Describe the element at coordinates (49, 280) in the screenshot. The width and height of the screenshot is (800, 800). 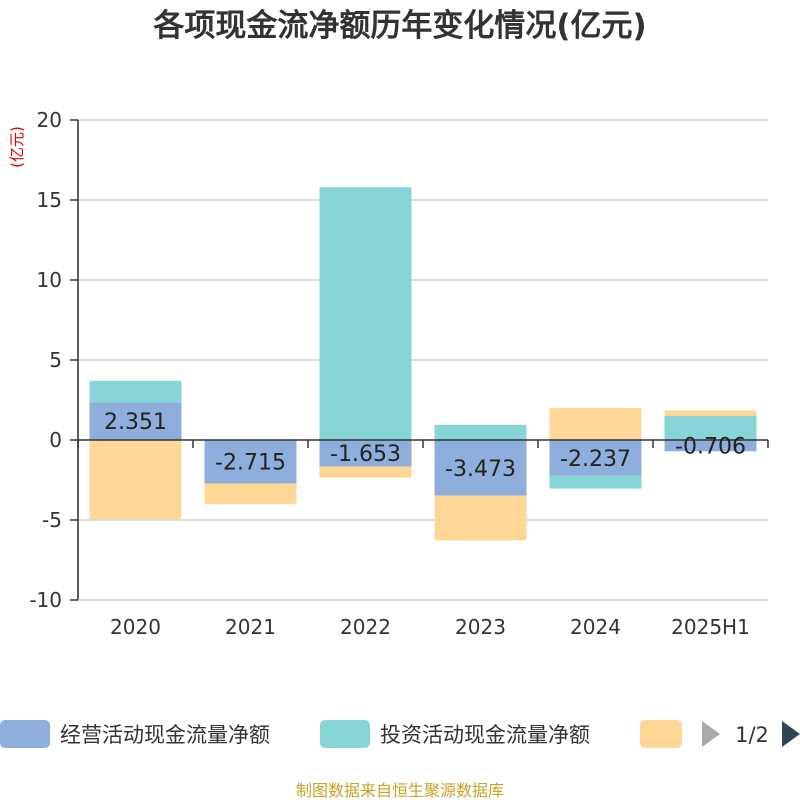
I see `y-tick-label: 10` at that location.